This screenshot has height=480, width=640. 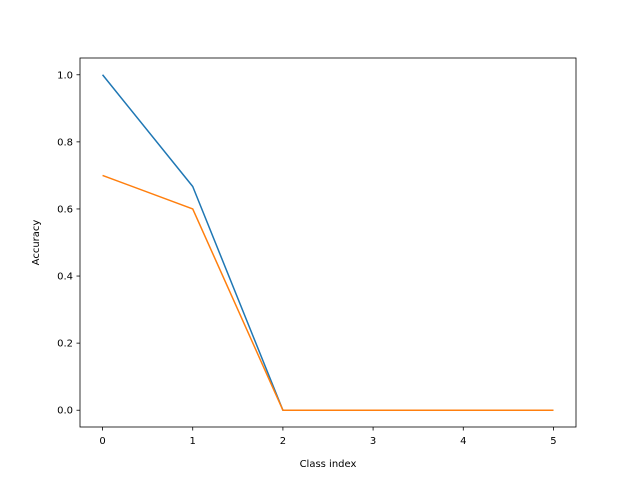 What do you see at coordinates (65, 142) in the screenshot?
I see `y-tick-label: 0.8` at bounding box center [65, 142].